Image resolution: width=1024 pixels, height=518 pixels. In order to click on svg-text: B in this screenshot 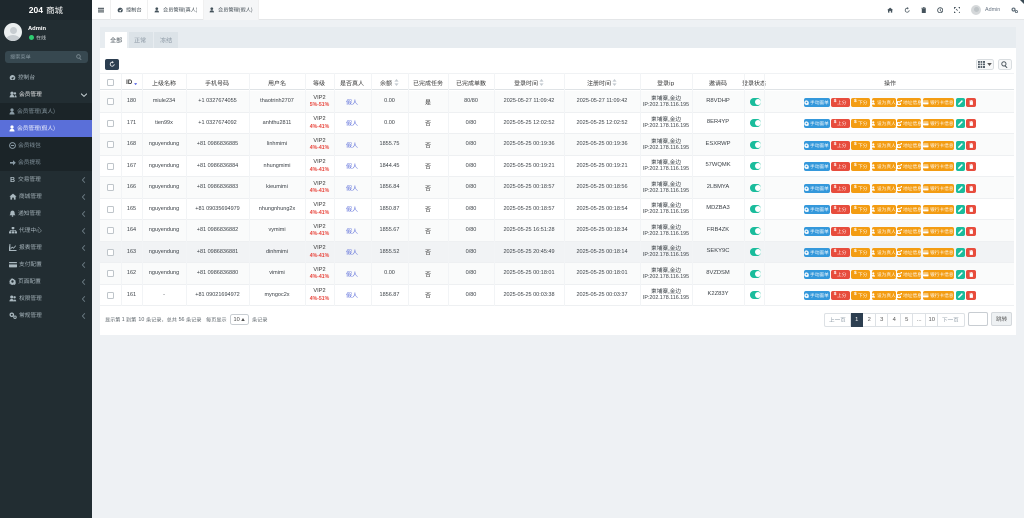, I will do `click(12, 180)`.